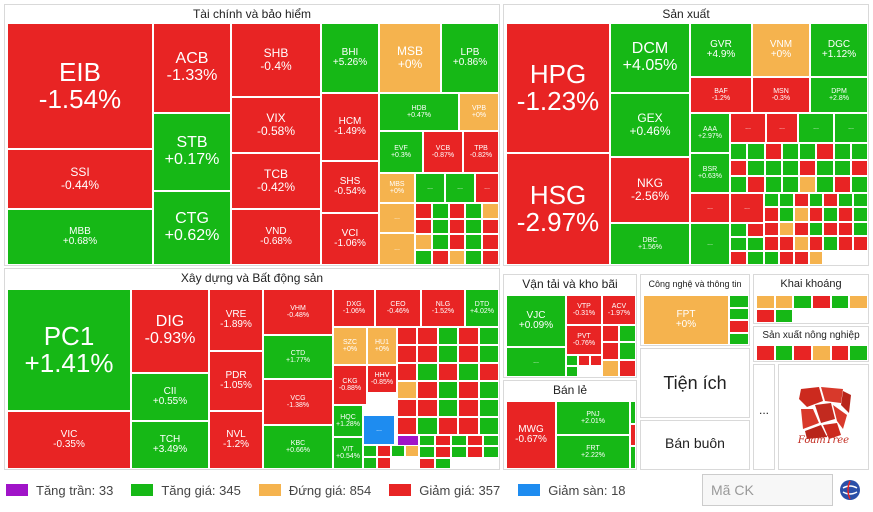 The height and width of the screenshot is (512, 873). Describe the element at coordinates (650, 244) in the screenshot. I see `tile-dbc: DBC +1.56%` at that location.